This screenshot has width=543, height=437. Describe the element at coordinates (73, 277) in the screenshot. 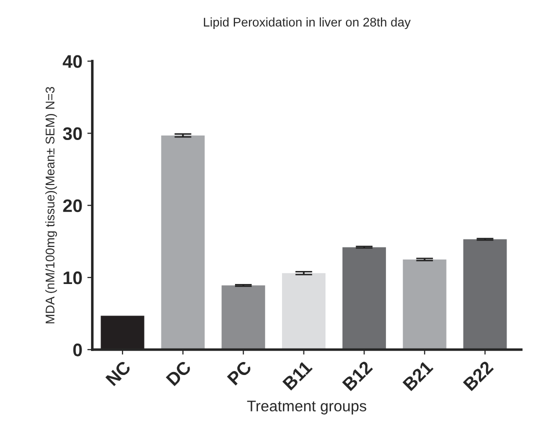

I see `y-tick-label: 10` at that location.